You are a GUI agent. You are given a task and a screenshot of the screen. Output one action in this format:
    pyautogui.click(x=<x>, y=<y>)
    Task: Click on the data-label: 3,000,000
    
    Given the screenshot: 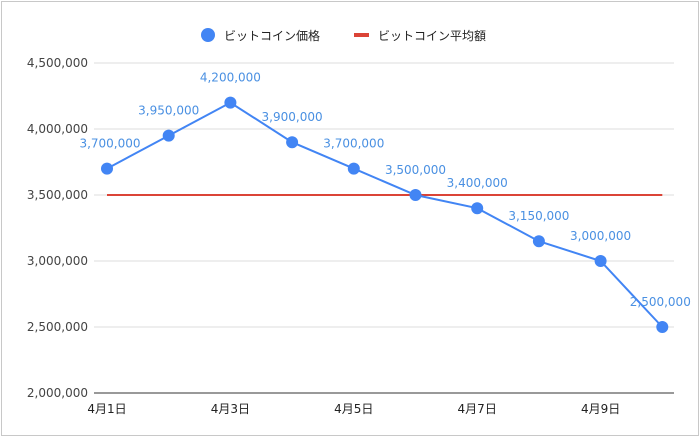 What is the action you would take?
    pyautogui.click(x=600, y=236)
    